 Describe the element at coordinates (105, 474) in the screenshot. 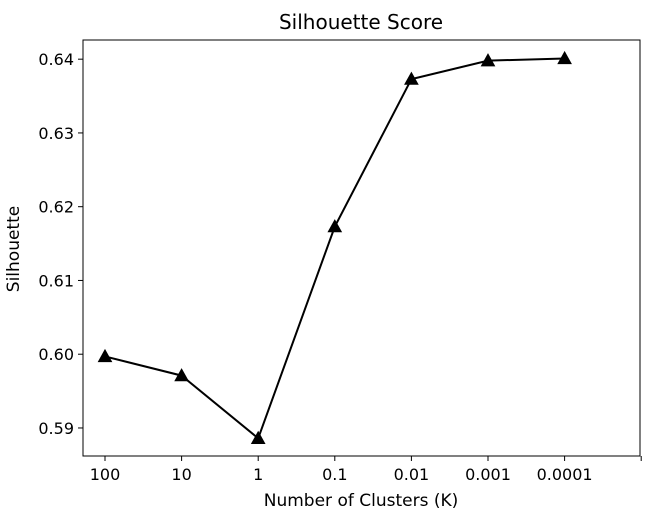

I see `x-tick-label: 100` at that location.